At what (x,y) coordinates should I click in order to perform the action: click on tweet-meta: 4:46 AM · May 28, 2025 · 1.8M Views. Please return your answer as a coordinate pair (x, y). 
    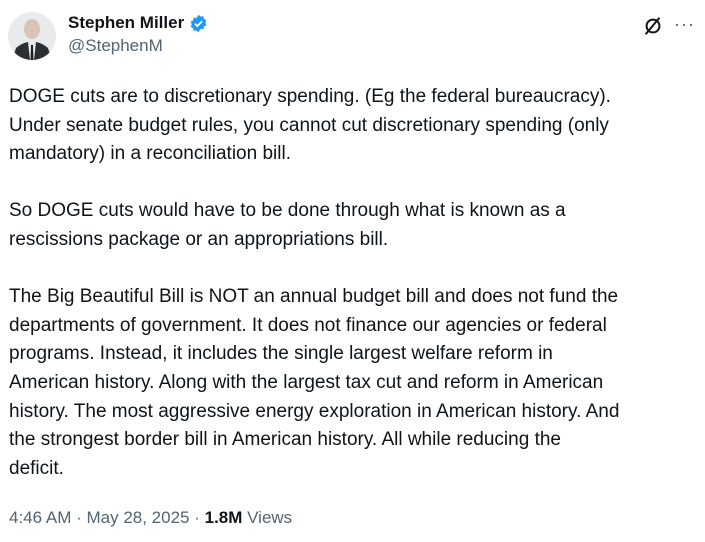
    Looking at the image, I should click on (150, 518).